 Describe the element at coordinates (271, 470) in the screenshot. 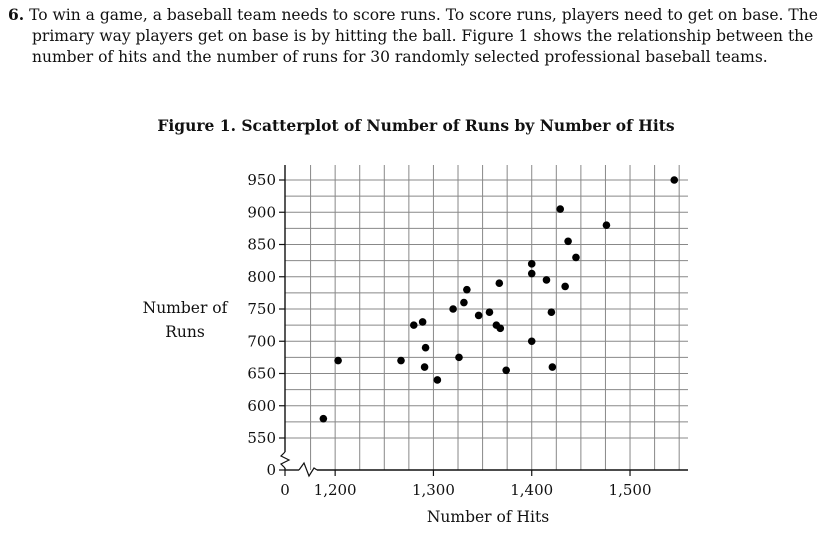

I see `y-tick-label: 0` at that location.